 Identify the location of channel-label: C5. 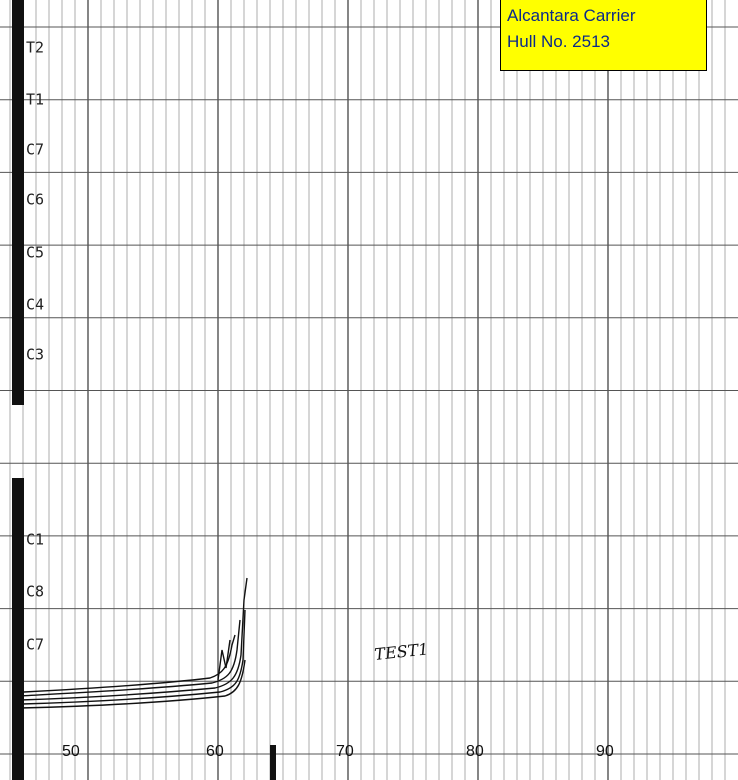
(35, 253).